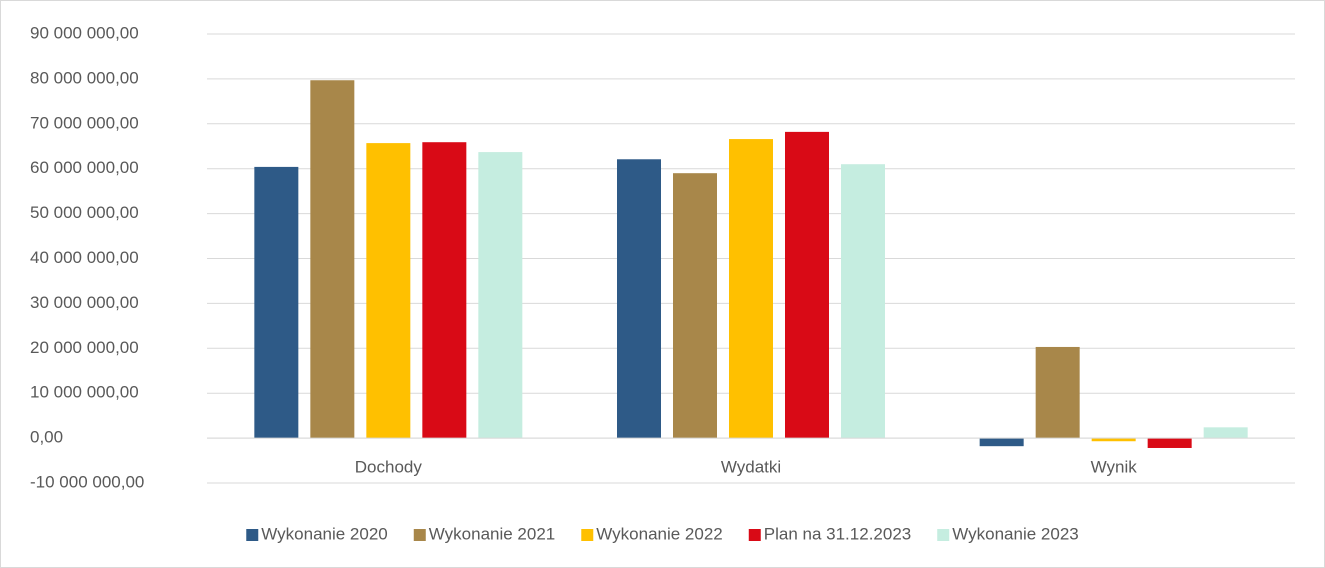 This screenshot has height=568, width=1325. I want to click on x-tick-label: Wydatki, so click(751, 467).